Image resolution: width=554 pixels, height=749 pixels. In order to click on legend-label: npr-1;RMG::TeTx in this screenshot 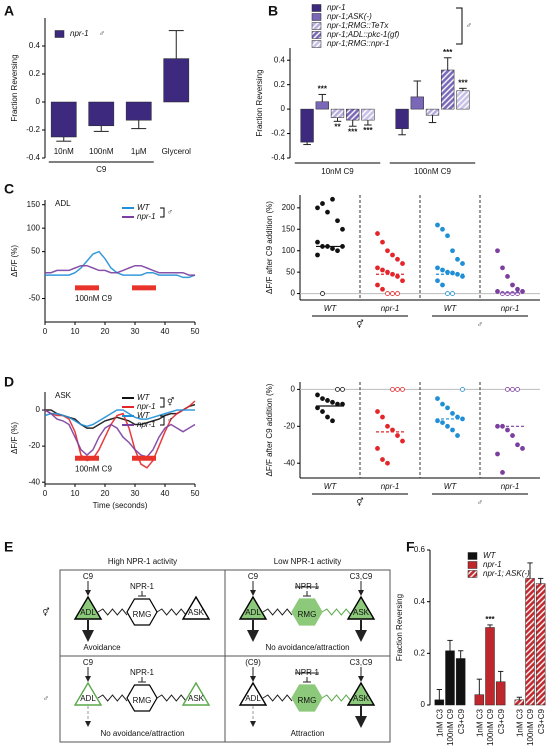, I will do `click(358, 25)`.